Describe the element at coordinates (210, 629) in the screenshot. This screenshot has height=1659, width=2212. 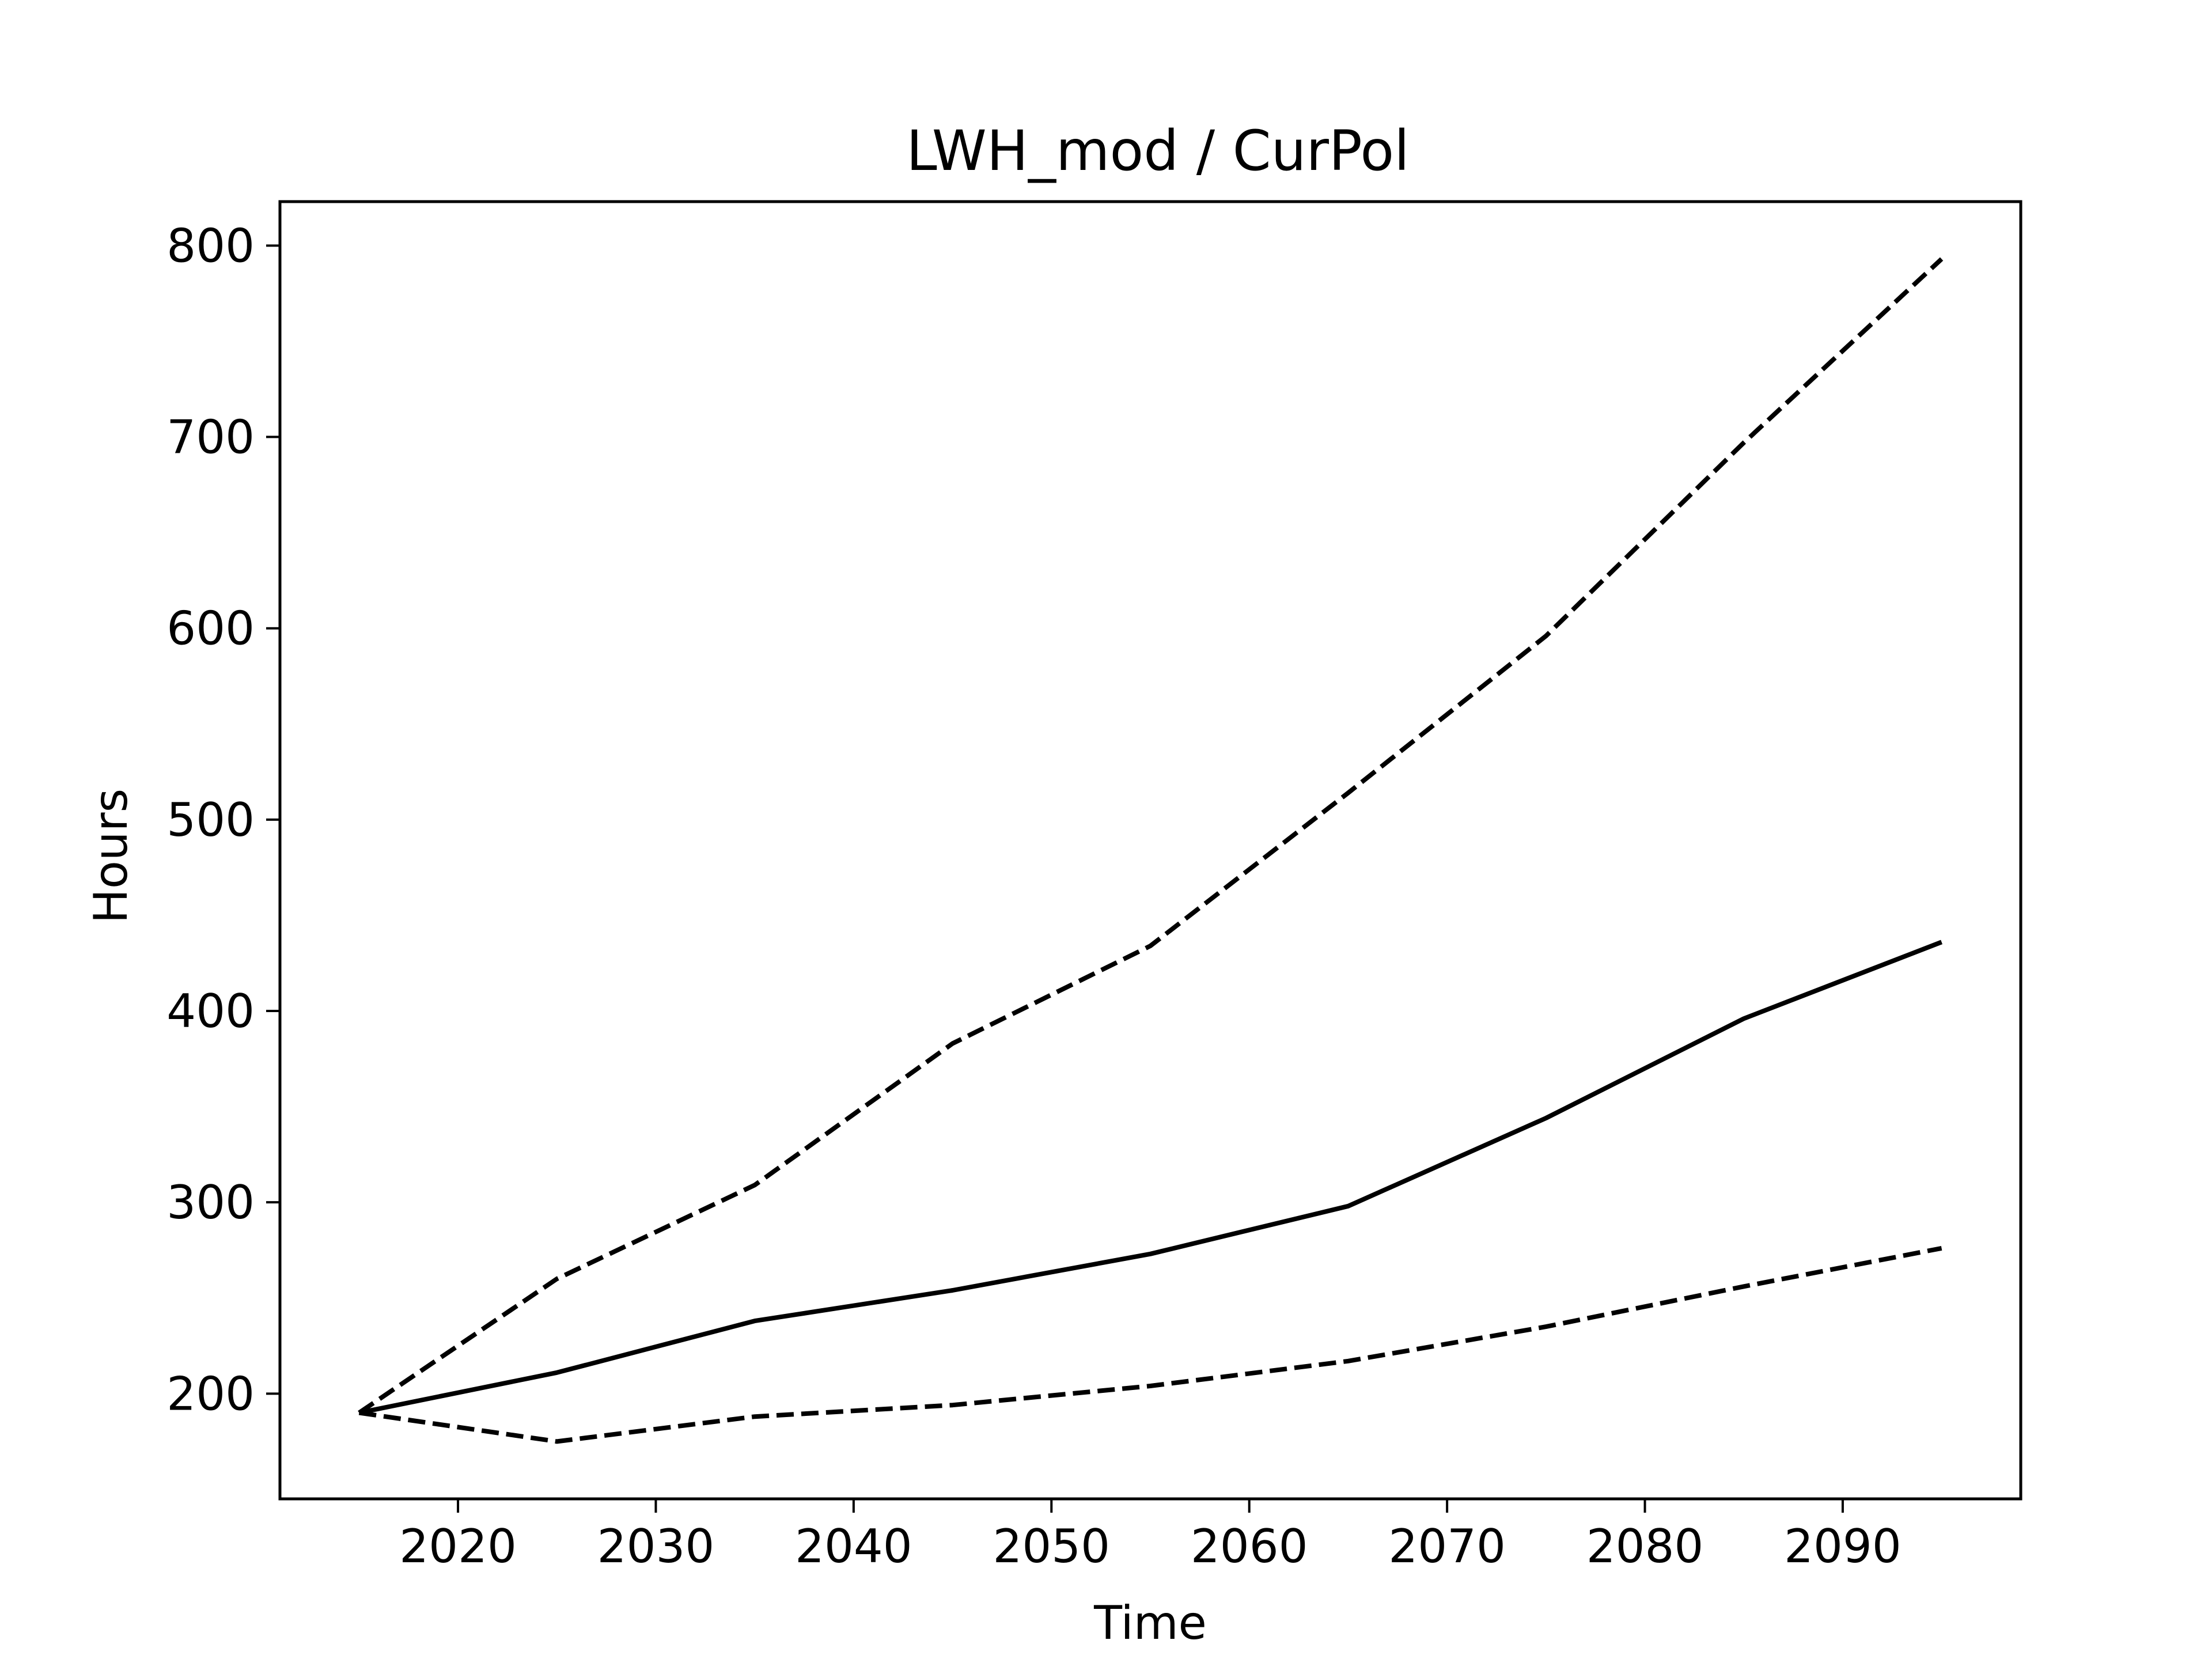
I see `y-tick-label: 600` at that location.